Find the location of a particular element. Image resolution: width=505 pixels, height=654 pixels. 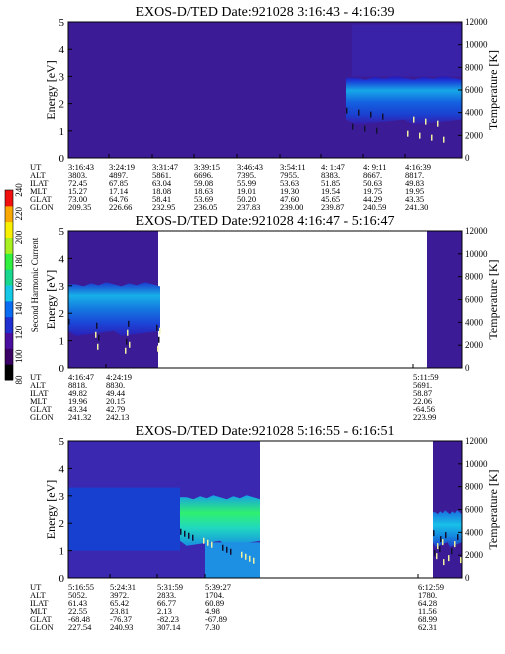

ephemeris-row-label: UT is located at coordinates (36, 587).